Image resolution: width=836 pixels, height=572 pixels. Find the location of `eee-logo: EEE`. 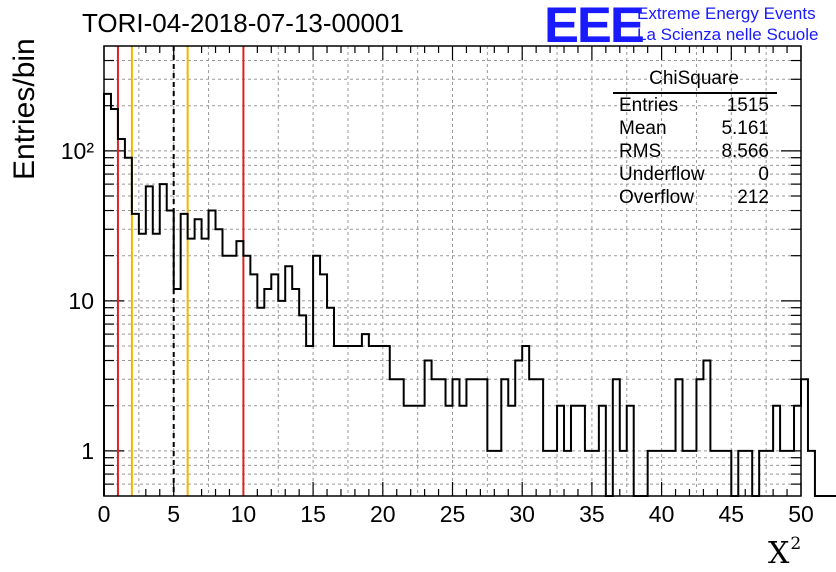

eee-logo: EEE is located at coordinates (594, 26).